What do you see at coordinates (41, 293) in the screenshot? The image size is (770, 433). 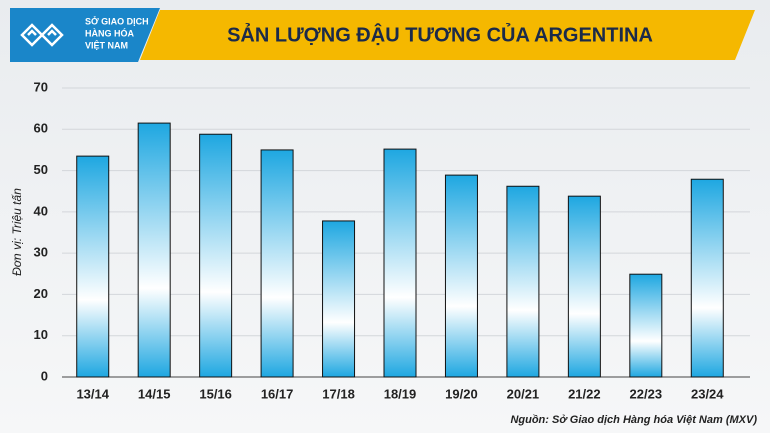 I see `y-tick-label: 20` at bounding box center [41, 293].